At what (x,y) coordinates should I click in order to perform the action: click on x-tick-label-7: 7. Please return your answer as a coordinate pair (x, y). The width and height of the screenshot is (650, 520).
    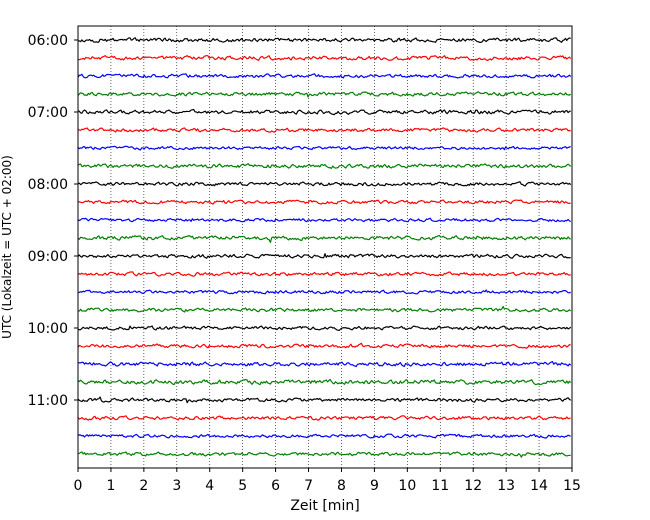
    Looking at the image, I should click on (308, 486).